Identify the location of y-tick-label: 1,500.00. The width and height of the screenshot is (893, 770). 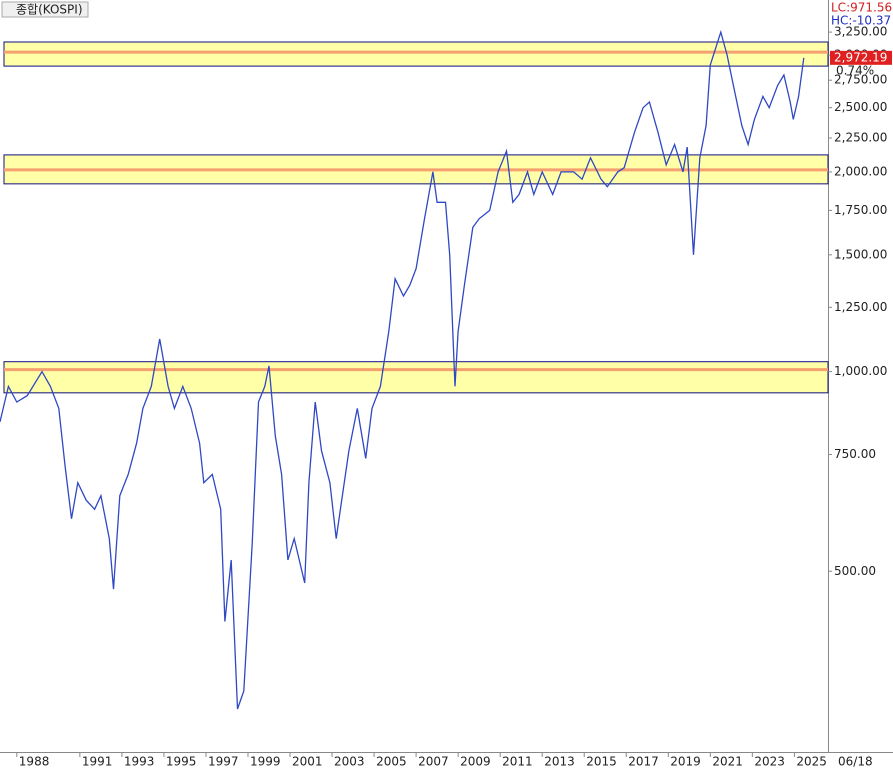
(860, 254).